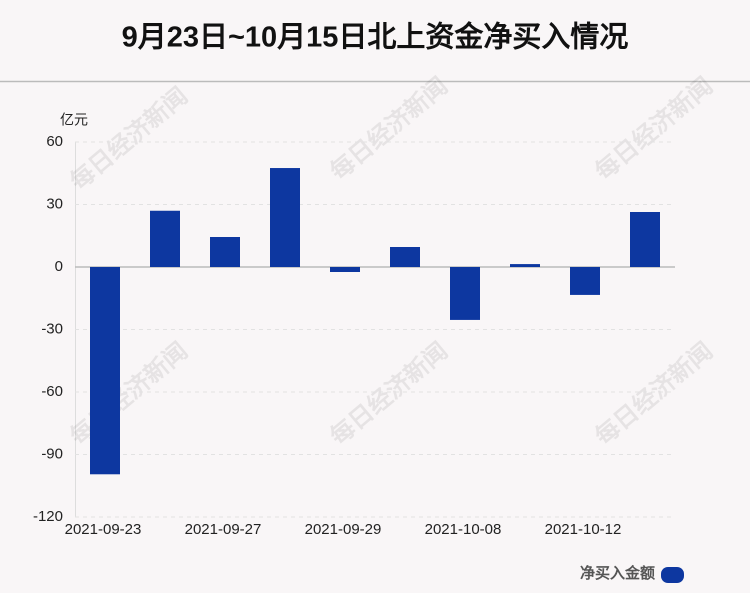  Describe the element at coordinates (343, 529) in the screenshot. I see `x-tick-label: 2021-09-29` at that location.